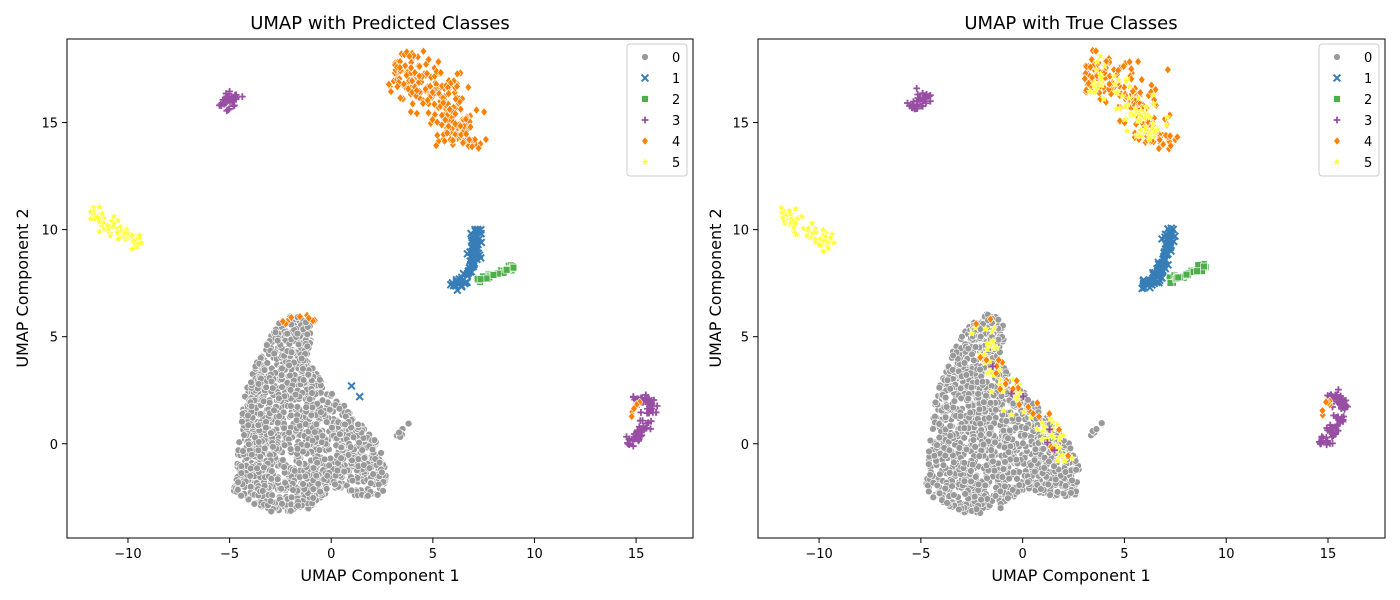  I want to click on legend-item-4: 4, so click(660, 142).